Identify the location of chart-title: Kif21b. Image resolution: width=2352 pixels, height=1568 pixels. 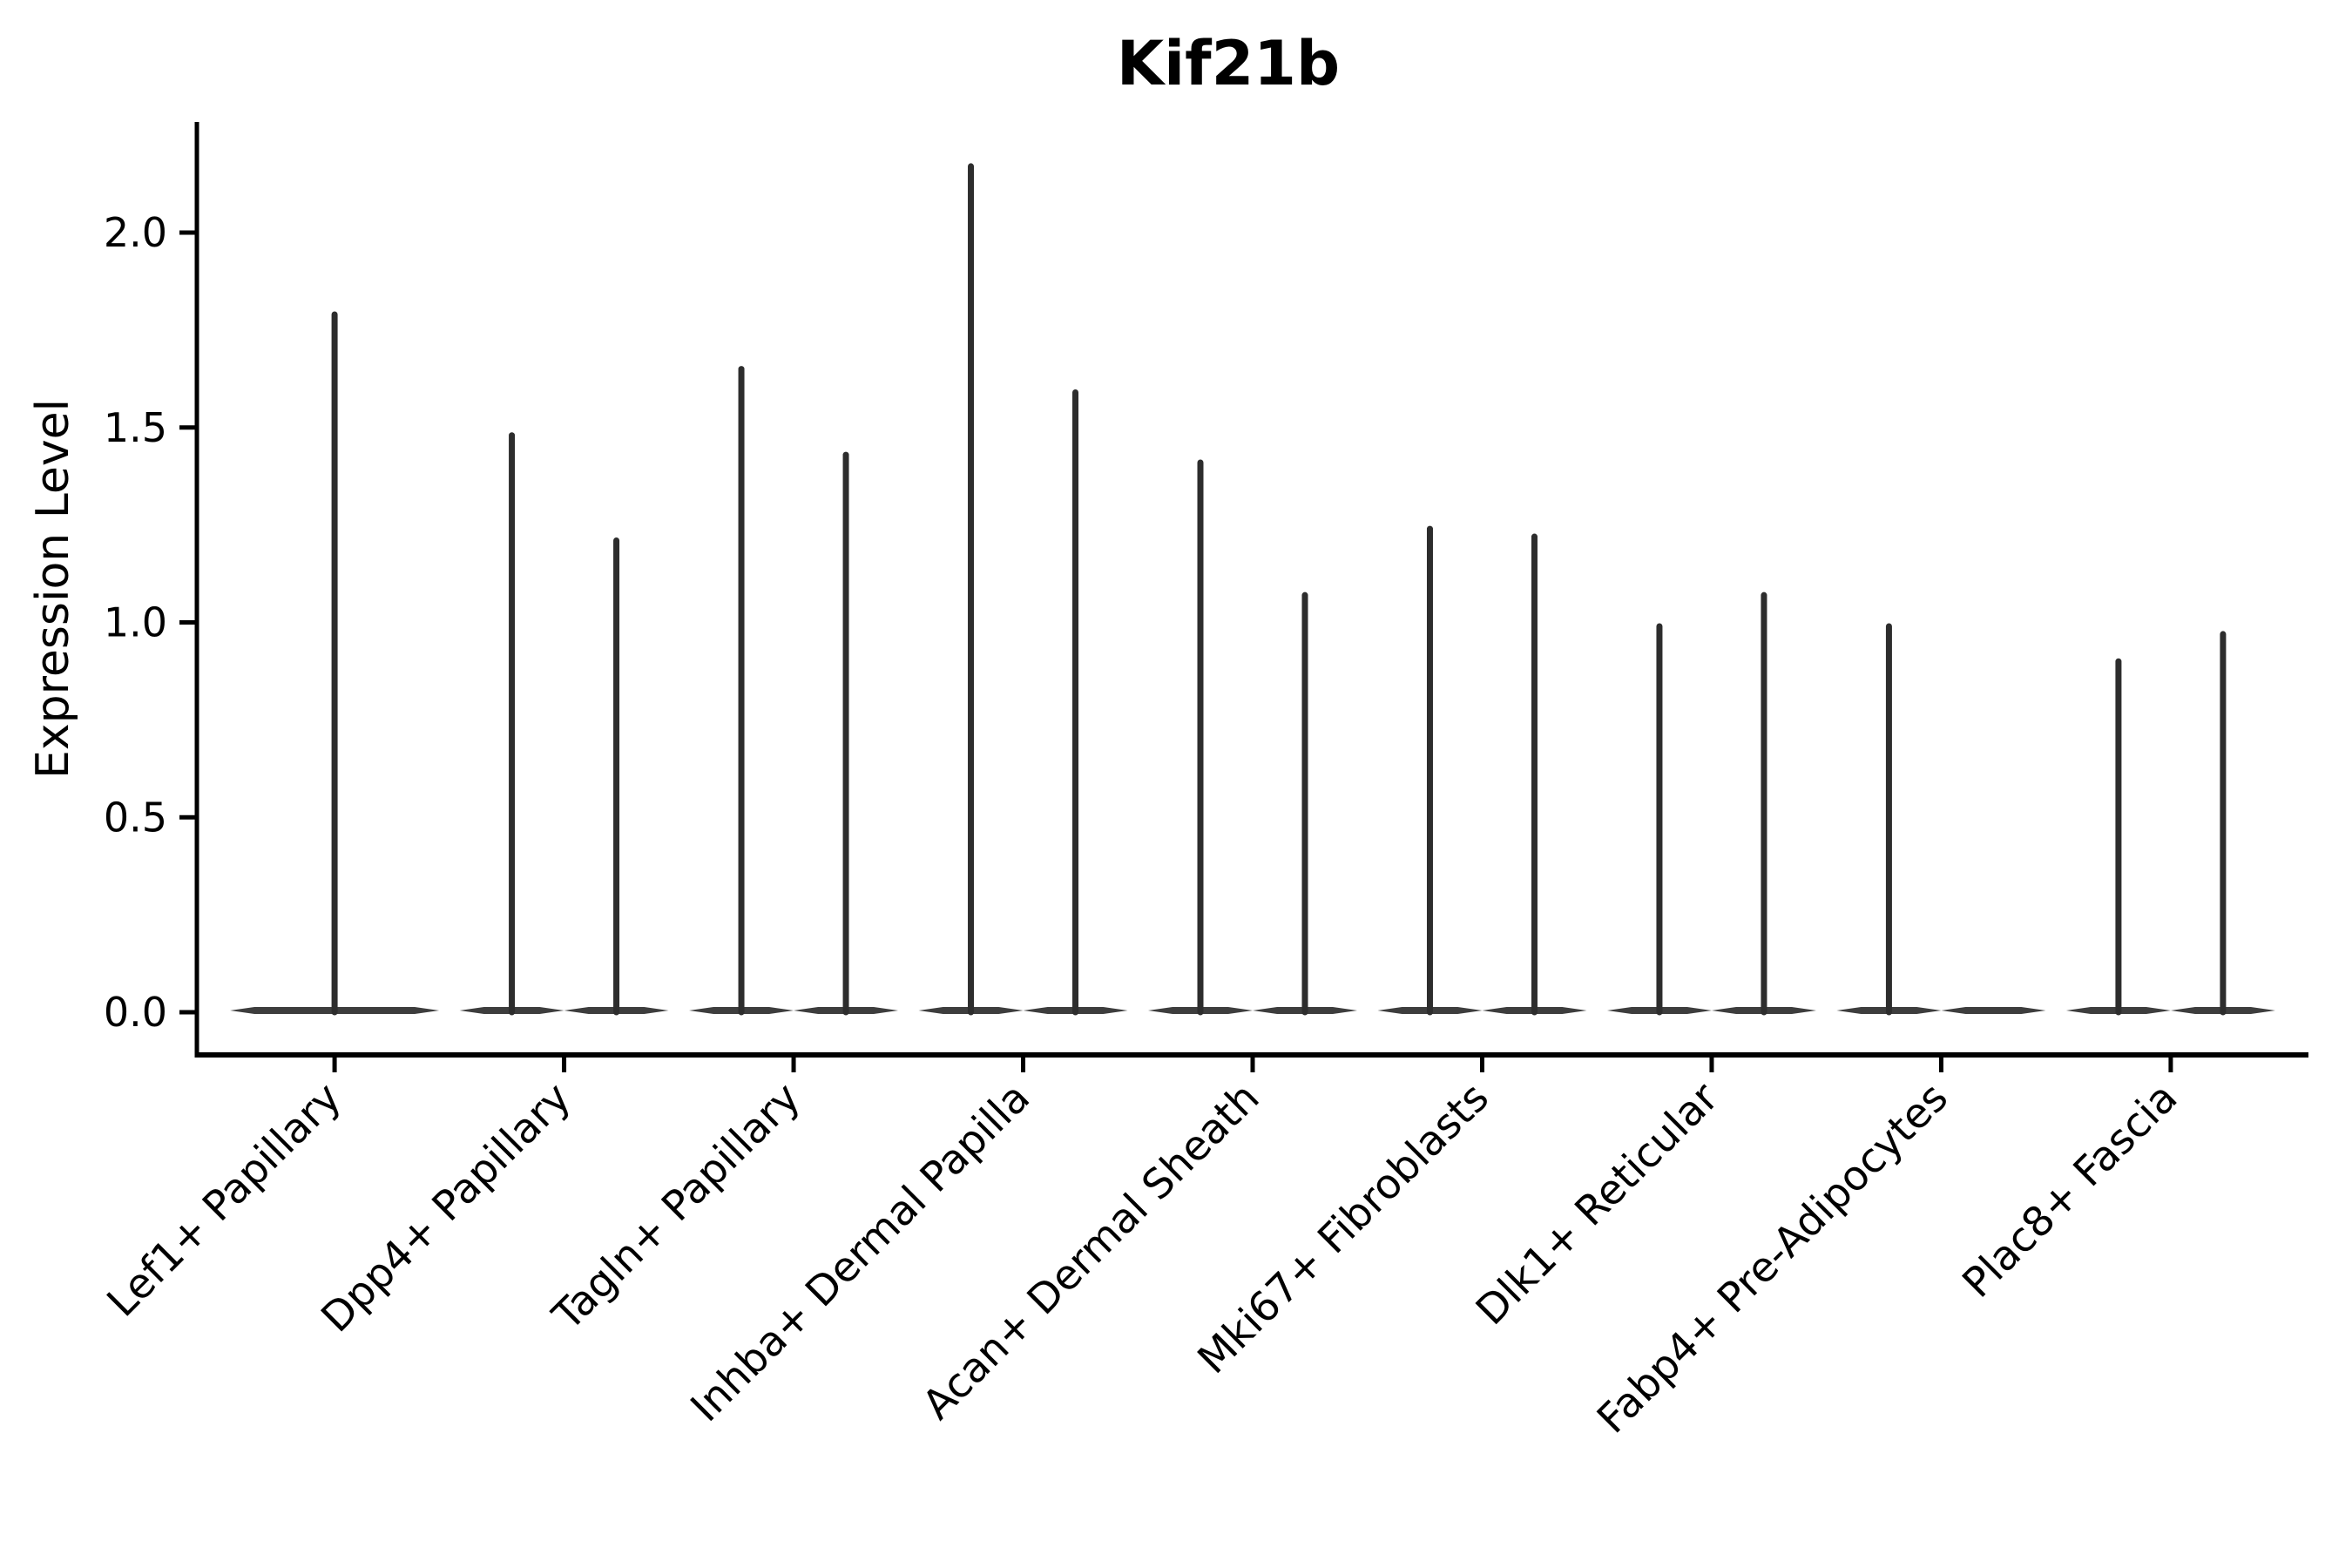
(1228, 64).